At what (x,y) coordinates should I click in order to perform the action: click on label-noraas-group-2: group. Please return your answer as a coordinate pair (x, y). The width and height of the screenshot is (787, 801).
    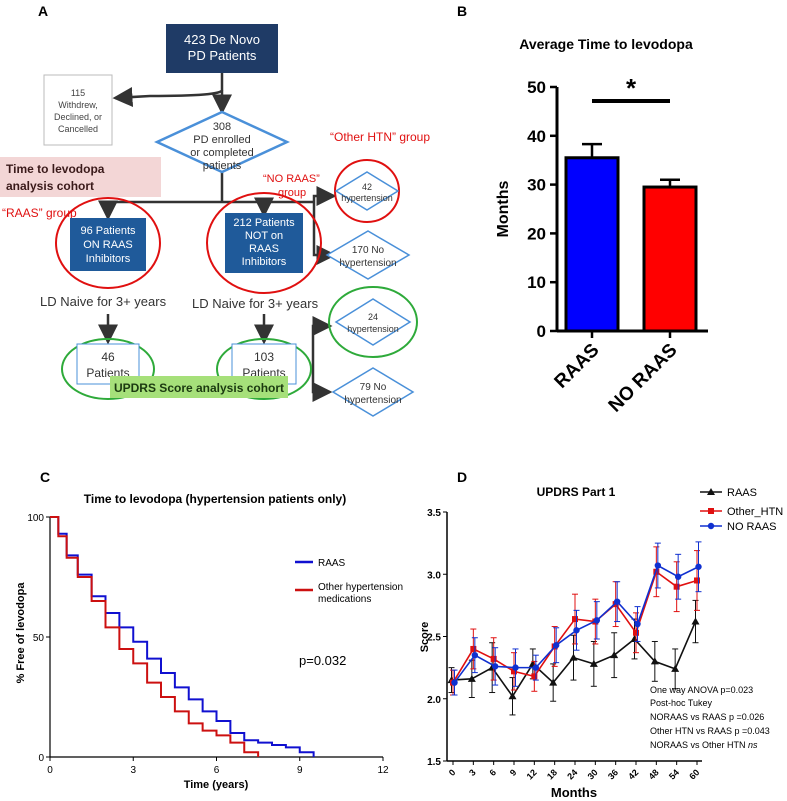
    Looking at the image, I should click on (292, 193).